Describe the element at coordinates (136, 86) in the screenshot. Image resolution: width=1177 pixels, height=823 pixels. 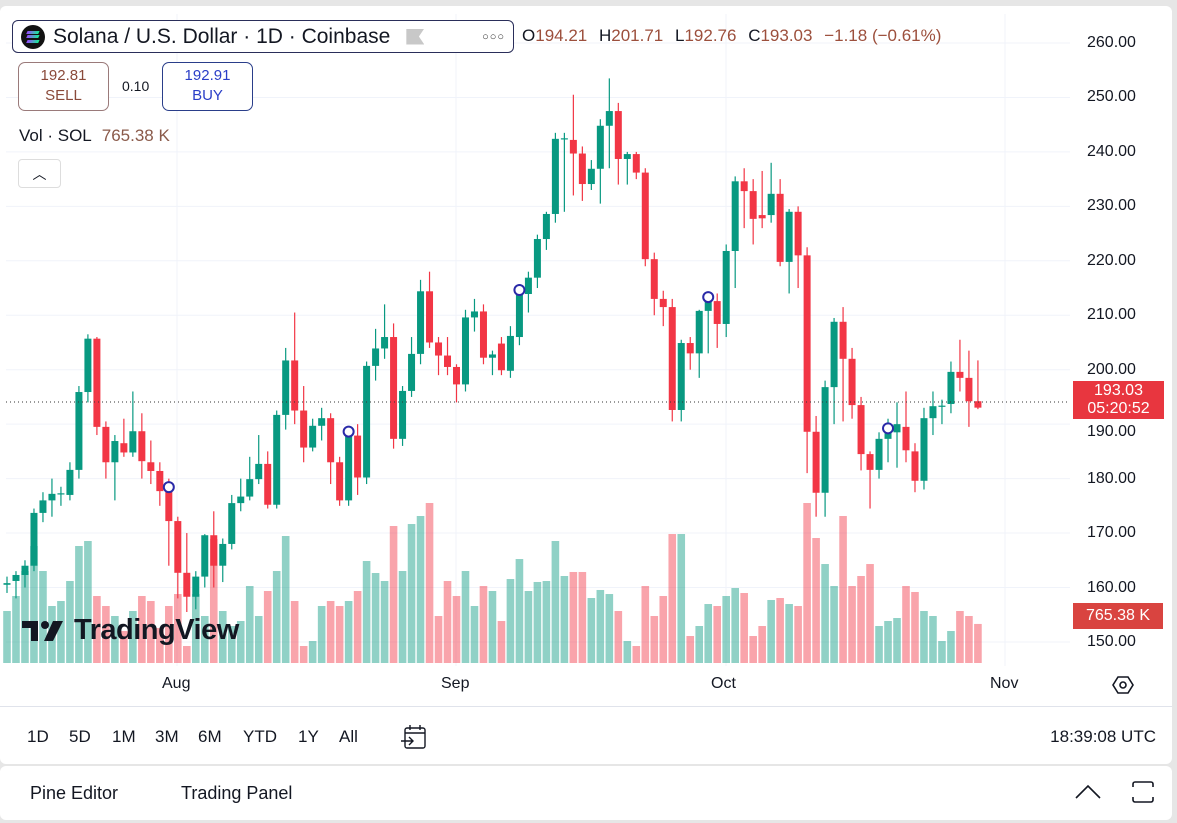
I see `spread-value: 0.10` at that location.